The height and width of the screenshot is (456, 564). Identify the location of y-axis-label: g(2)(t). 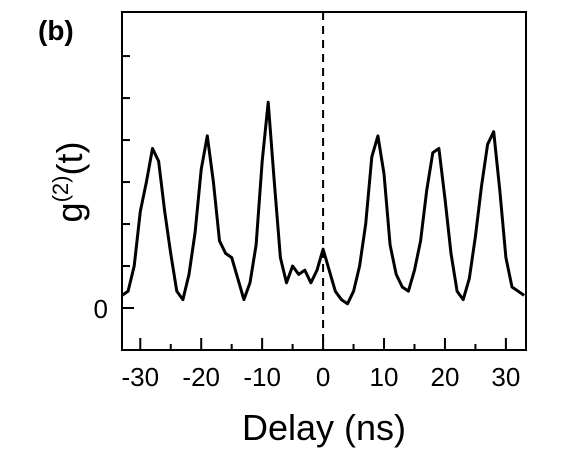
(69, 182).